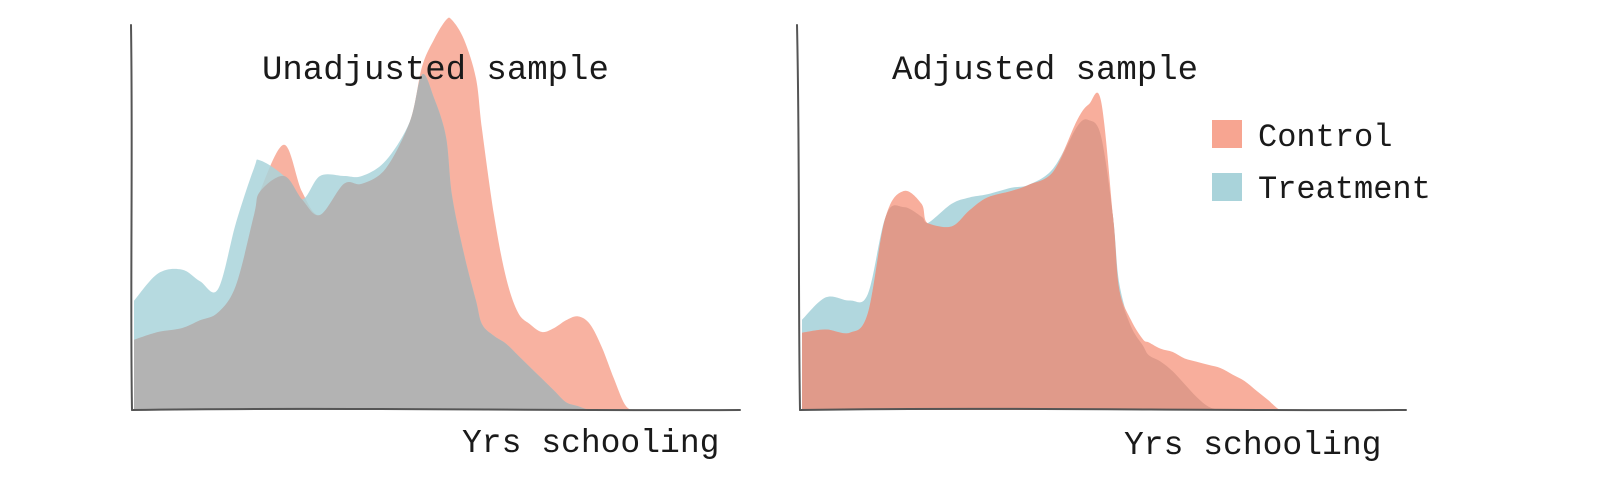 This screenshot has width=1600, height=500. Describe the element at coordinates (1325, 137) in the screenshot. I see `legend-control-label: Control` at that location.